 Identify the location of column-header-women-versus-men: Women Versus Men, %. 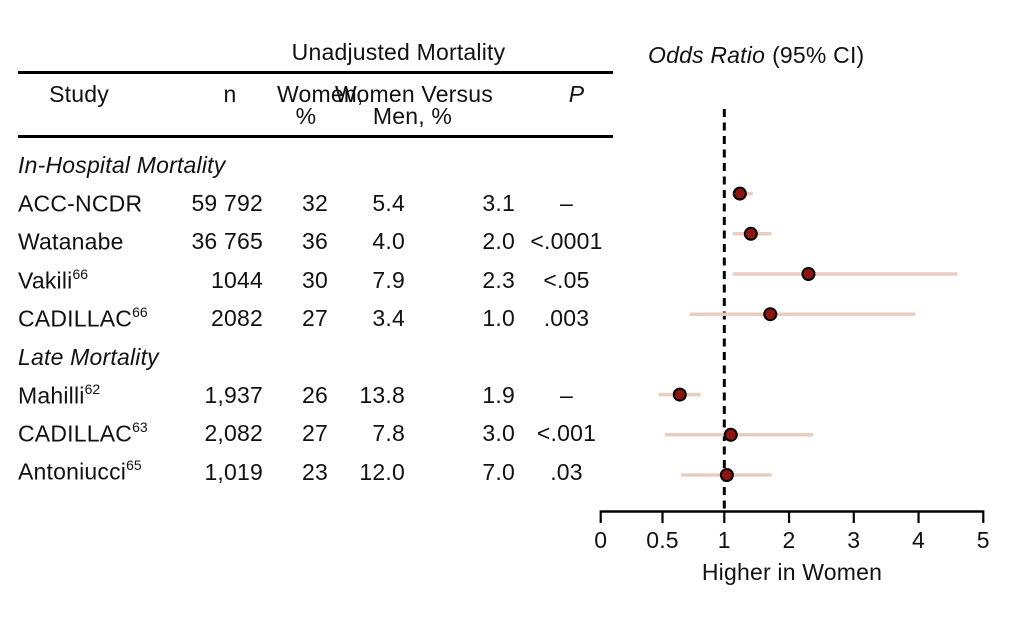
(414, 105).